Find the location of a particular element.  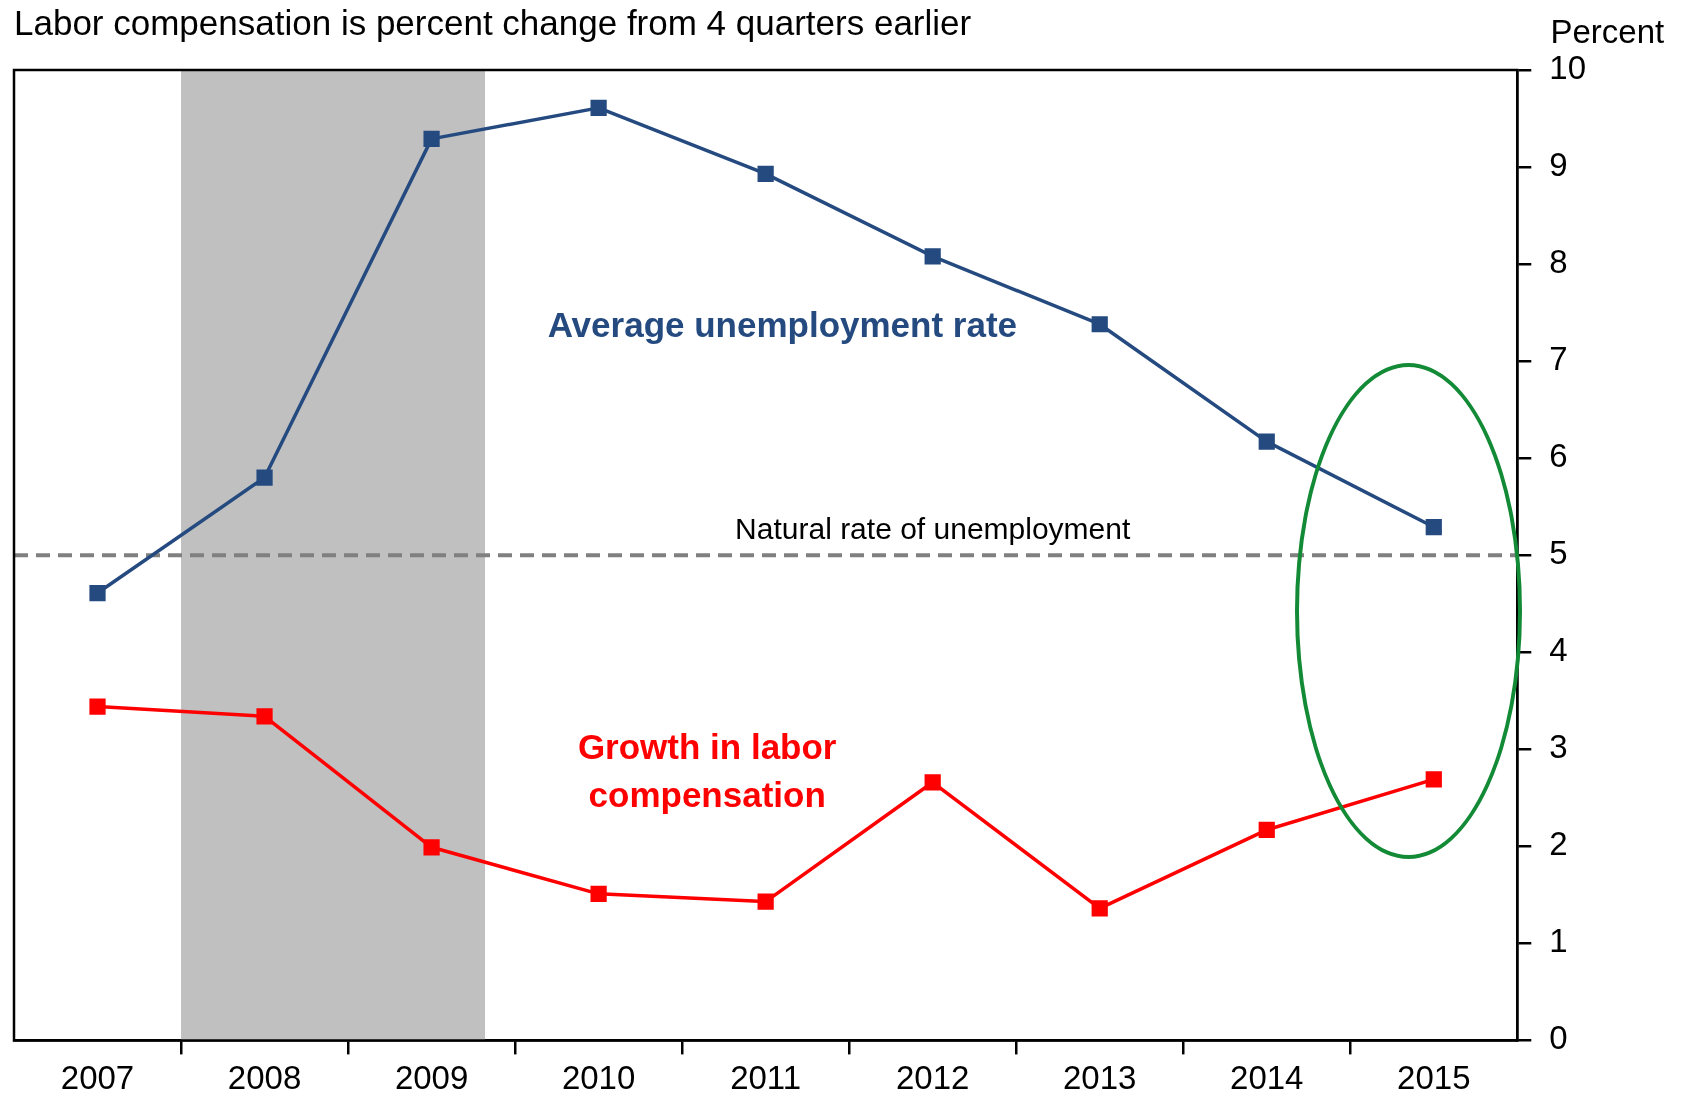

x-tick-label: 2010 is located at coordinates (598, 1078).